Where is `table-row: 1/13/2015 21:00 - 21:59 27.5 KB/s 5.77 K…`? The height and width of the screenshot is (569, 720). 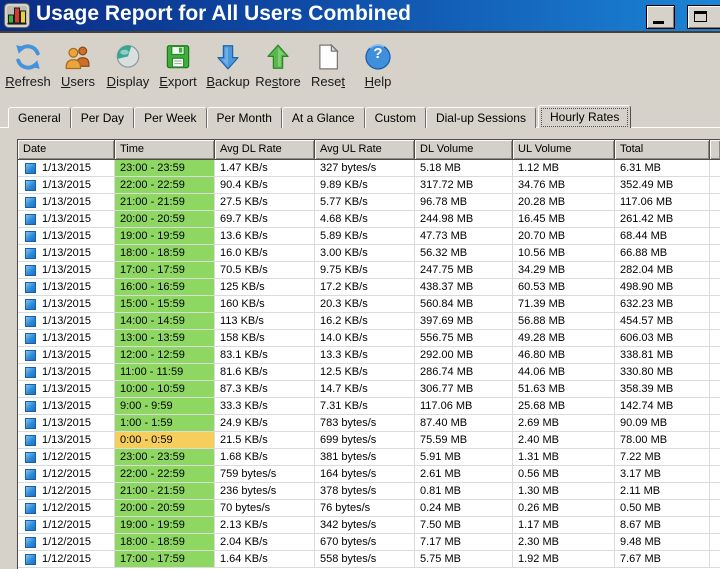
table-row: 1/13/2015 21:00 - 21:59 27.5 KB/s 5.77 K… is located at coordinates (369, 202).